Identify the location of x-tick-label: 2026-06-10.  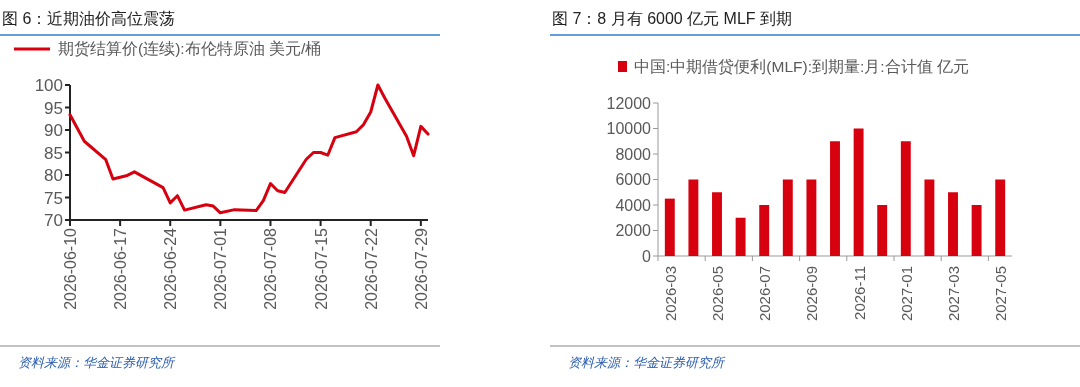
(70, 268).